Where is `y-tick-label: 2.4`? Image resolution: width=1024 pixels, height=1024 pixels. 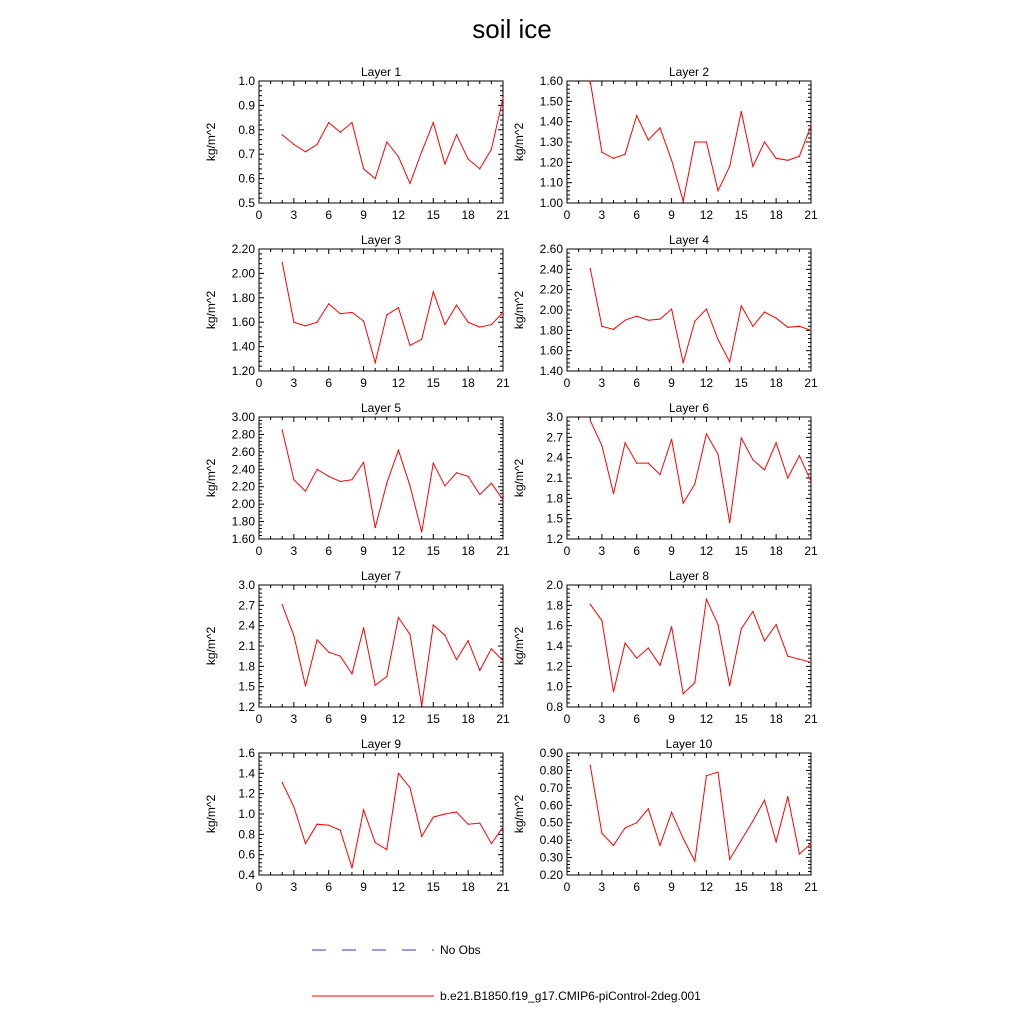 y-tick-label: 2.4 is located at coordinates (554, 458).